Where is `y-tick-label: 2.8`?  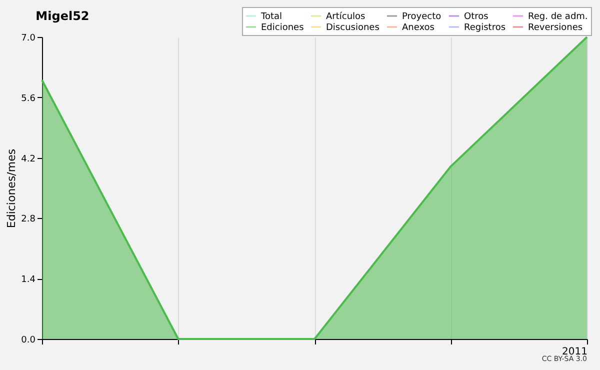 y-tick-label: 2.8 is located at coordinates (28, 219).